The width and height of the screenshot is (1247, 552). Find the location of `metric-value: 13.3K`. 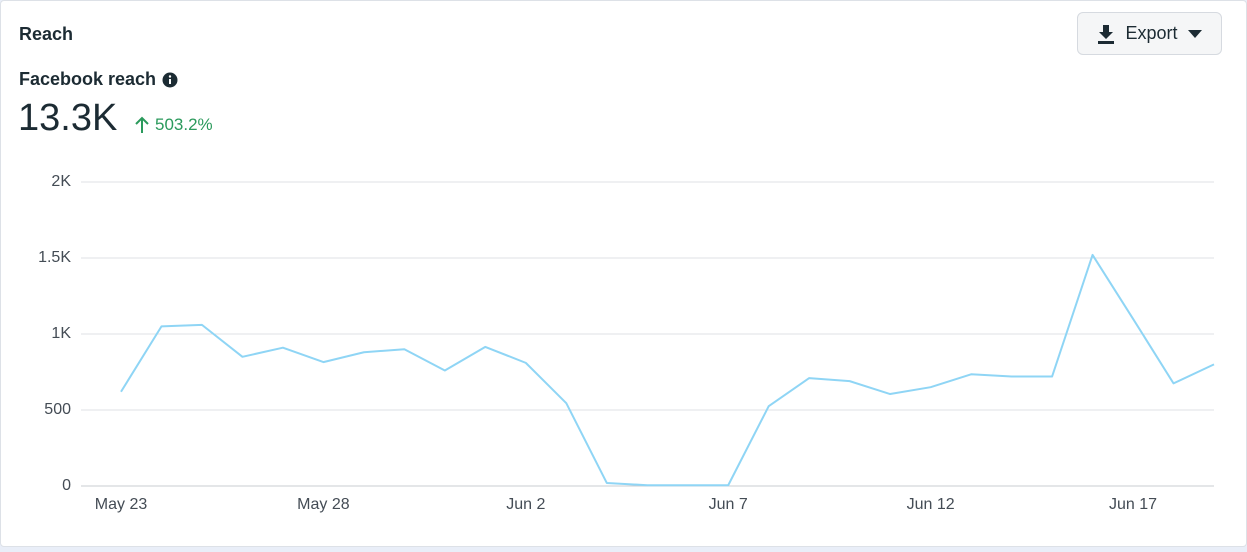

metric-value: 13.3K is located at coordinates (68, 118).